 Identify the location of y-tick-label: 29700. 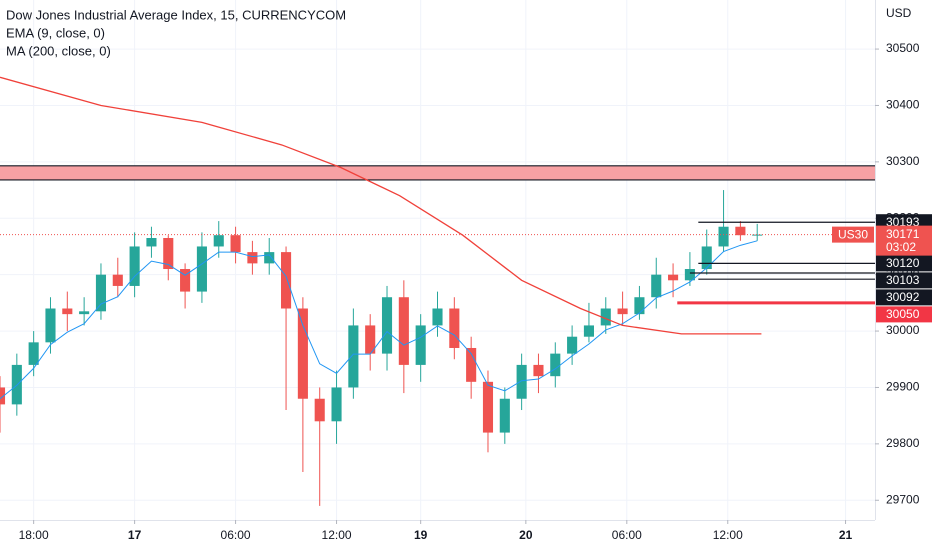
(903, 499).